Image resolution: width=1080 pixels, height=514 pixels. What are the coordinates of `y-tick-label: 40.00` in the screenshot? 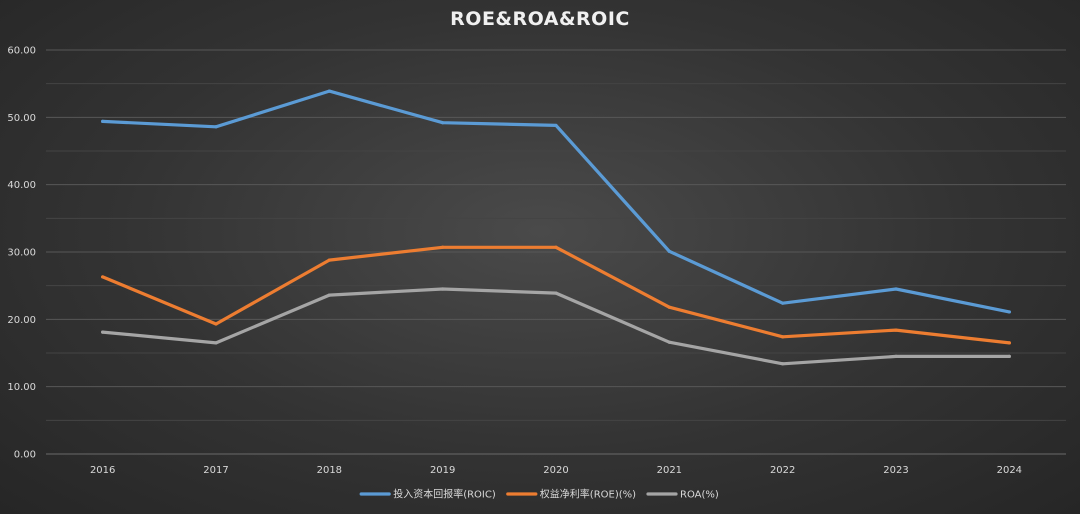 It's located at (21, 185).